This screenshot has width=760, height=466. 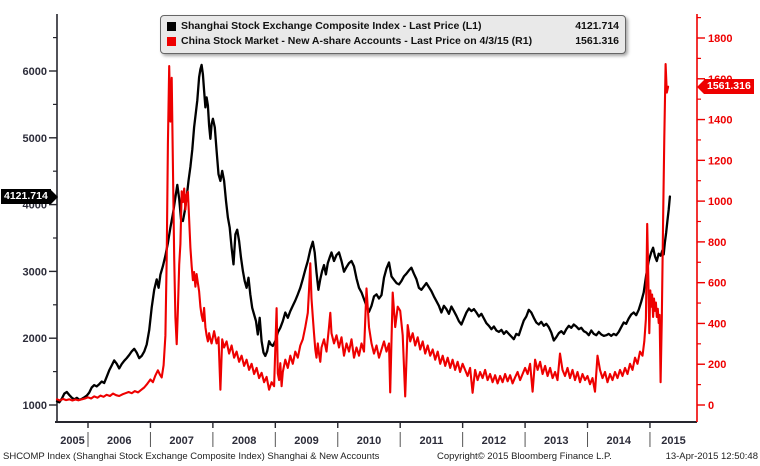 I want to click on shcomp-legend-value: 4121.714, so click(x=597, y=26).